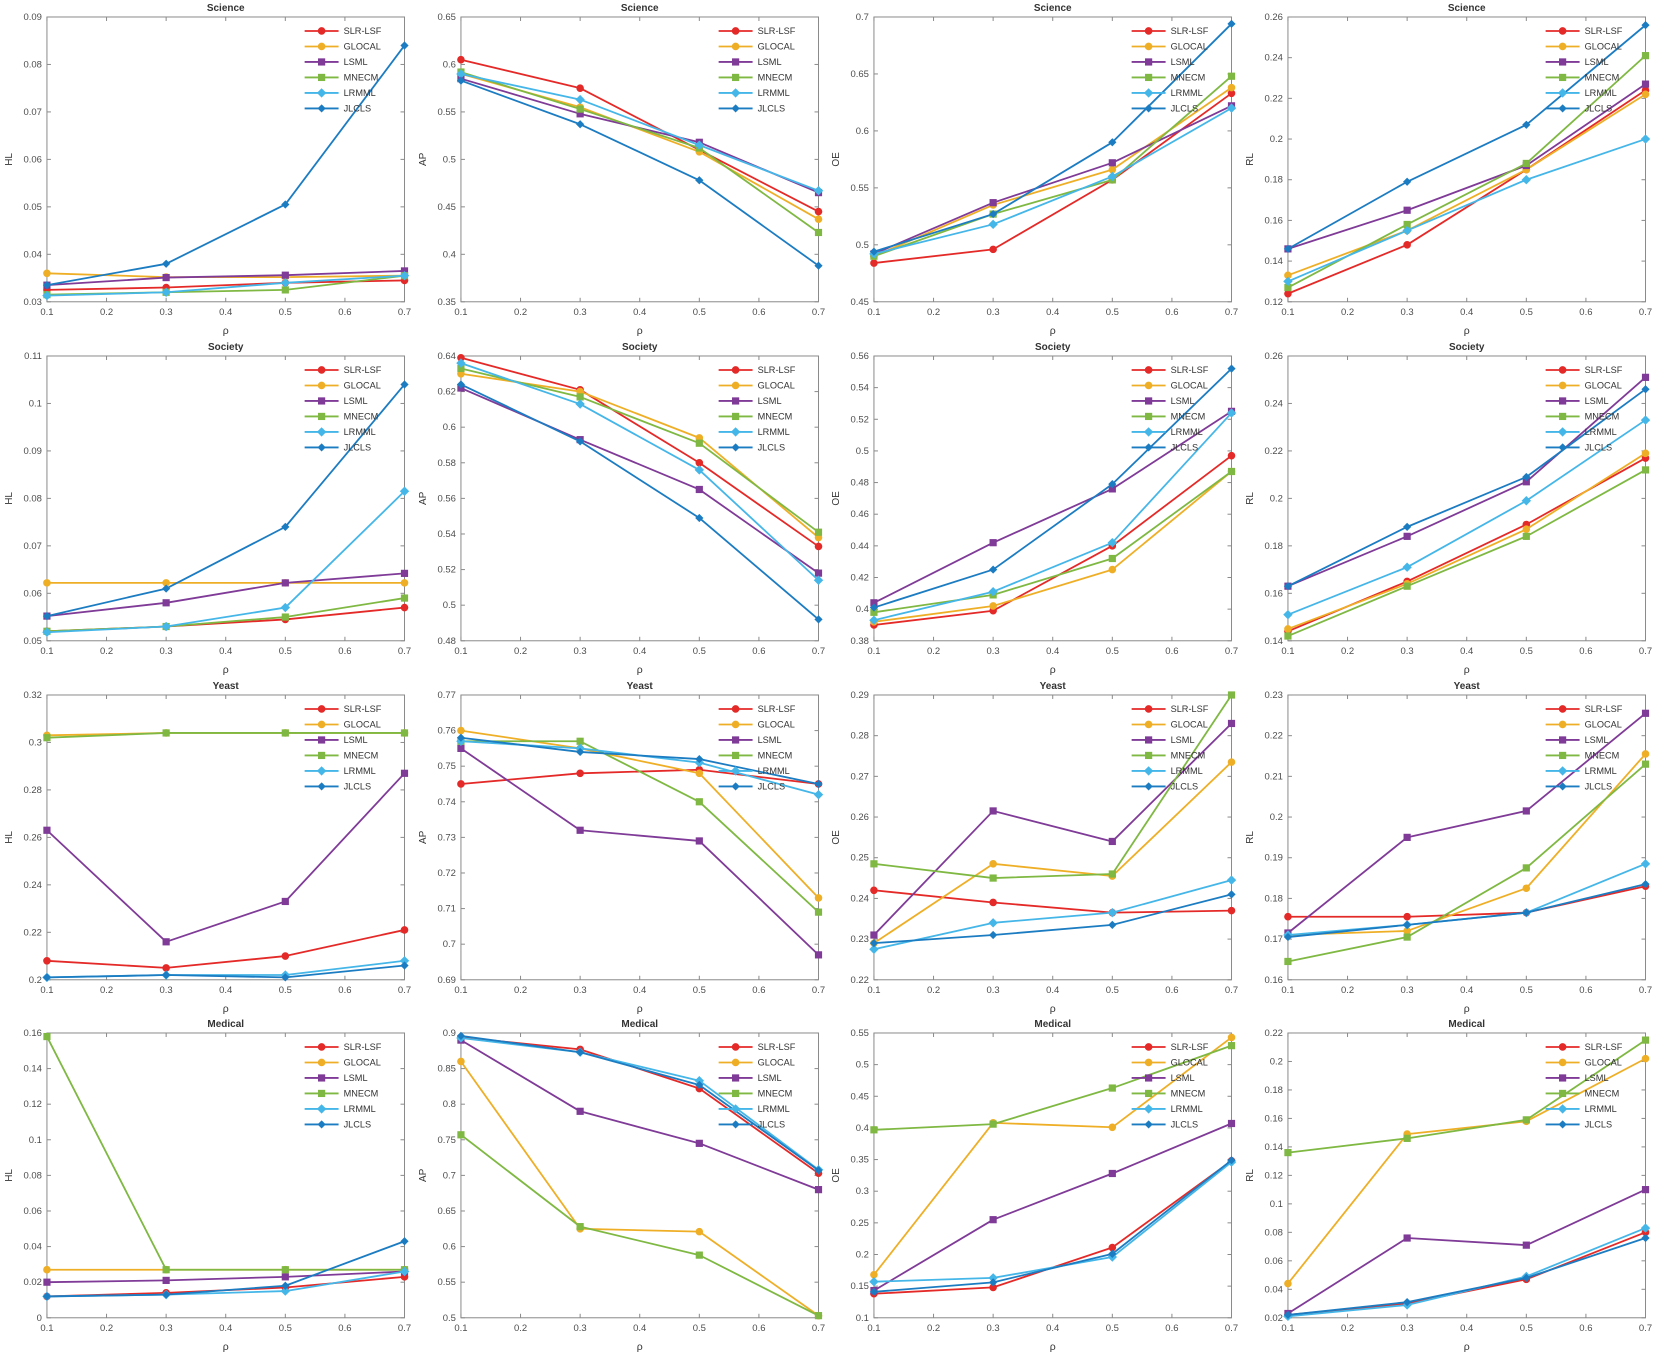 The width and height of the screenshot is (1654, 1355). What do you see at coordinates (446, 17) in the screenshot?
I see `y-tick-label: 0.65` at bounding box center [446, 17].